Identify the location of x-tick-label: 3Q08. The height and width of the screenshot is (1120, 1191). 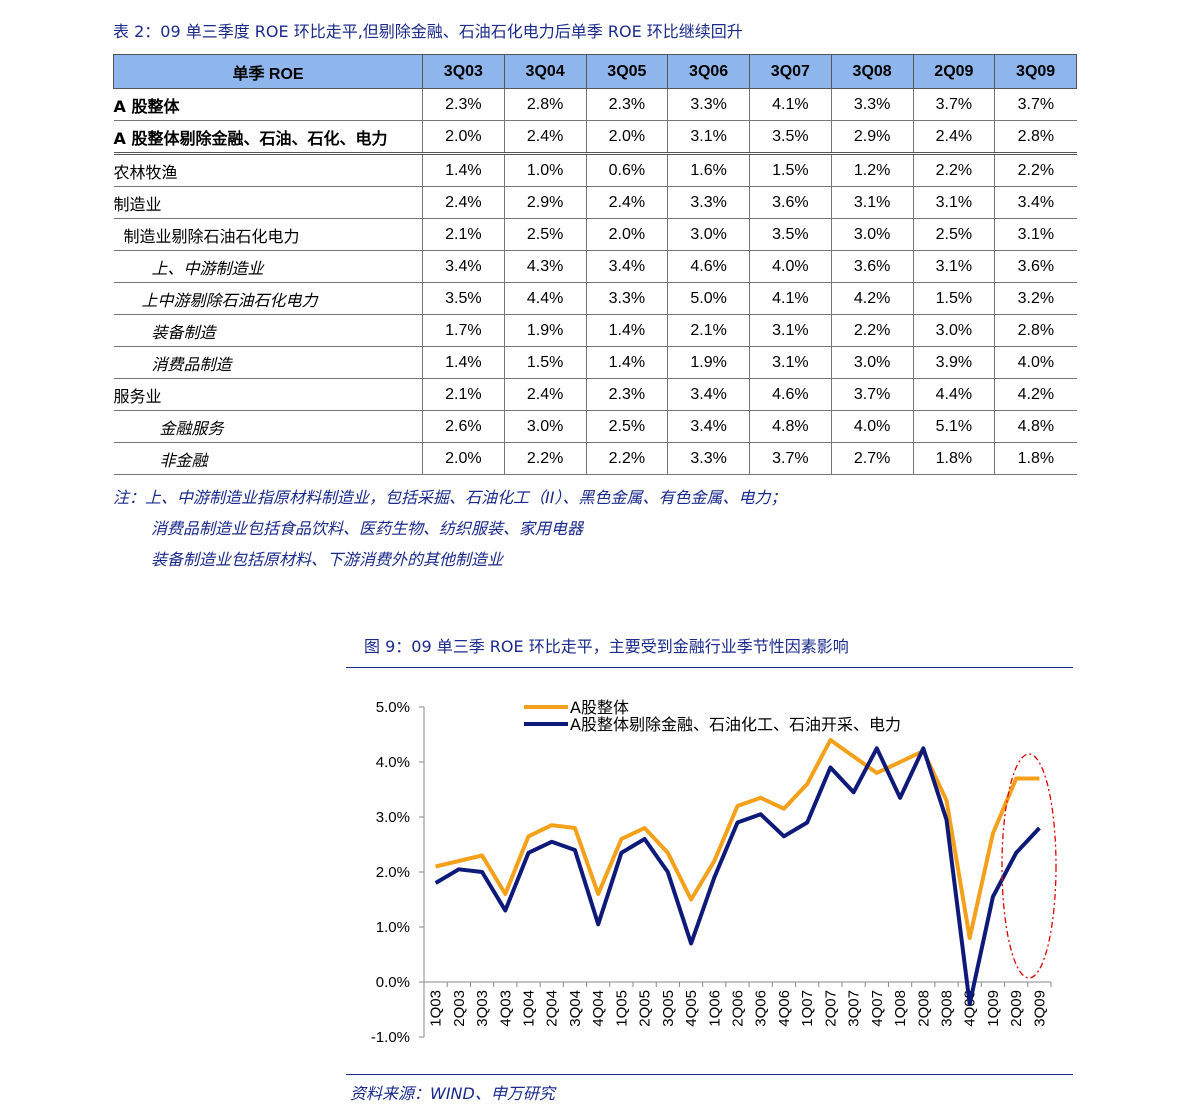
(947, 1008).